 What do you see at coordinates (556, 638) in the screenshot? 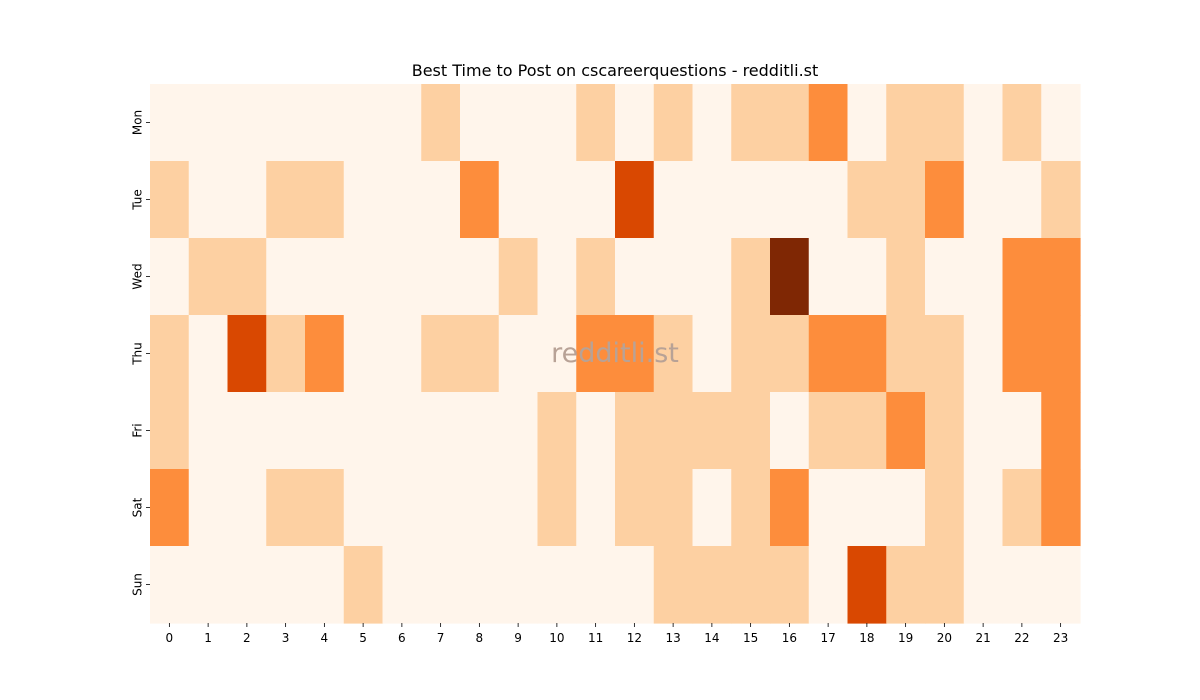
I see `x-tick-label: 10` at bounding box center [556, 638].